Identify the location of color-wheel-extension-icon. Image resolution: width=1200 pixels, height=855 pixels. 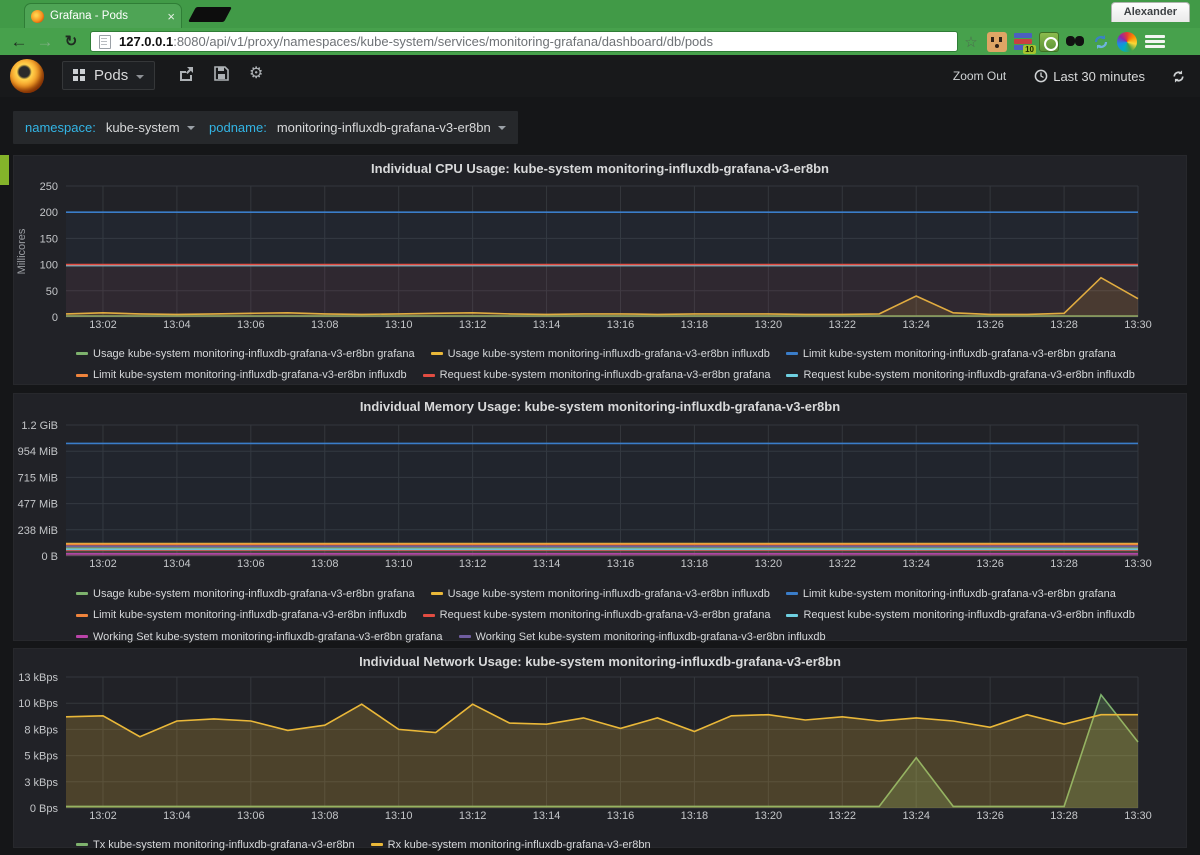
(1127, 41).